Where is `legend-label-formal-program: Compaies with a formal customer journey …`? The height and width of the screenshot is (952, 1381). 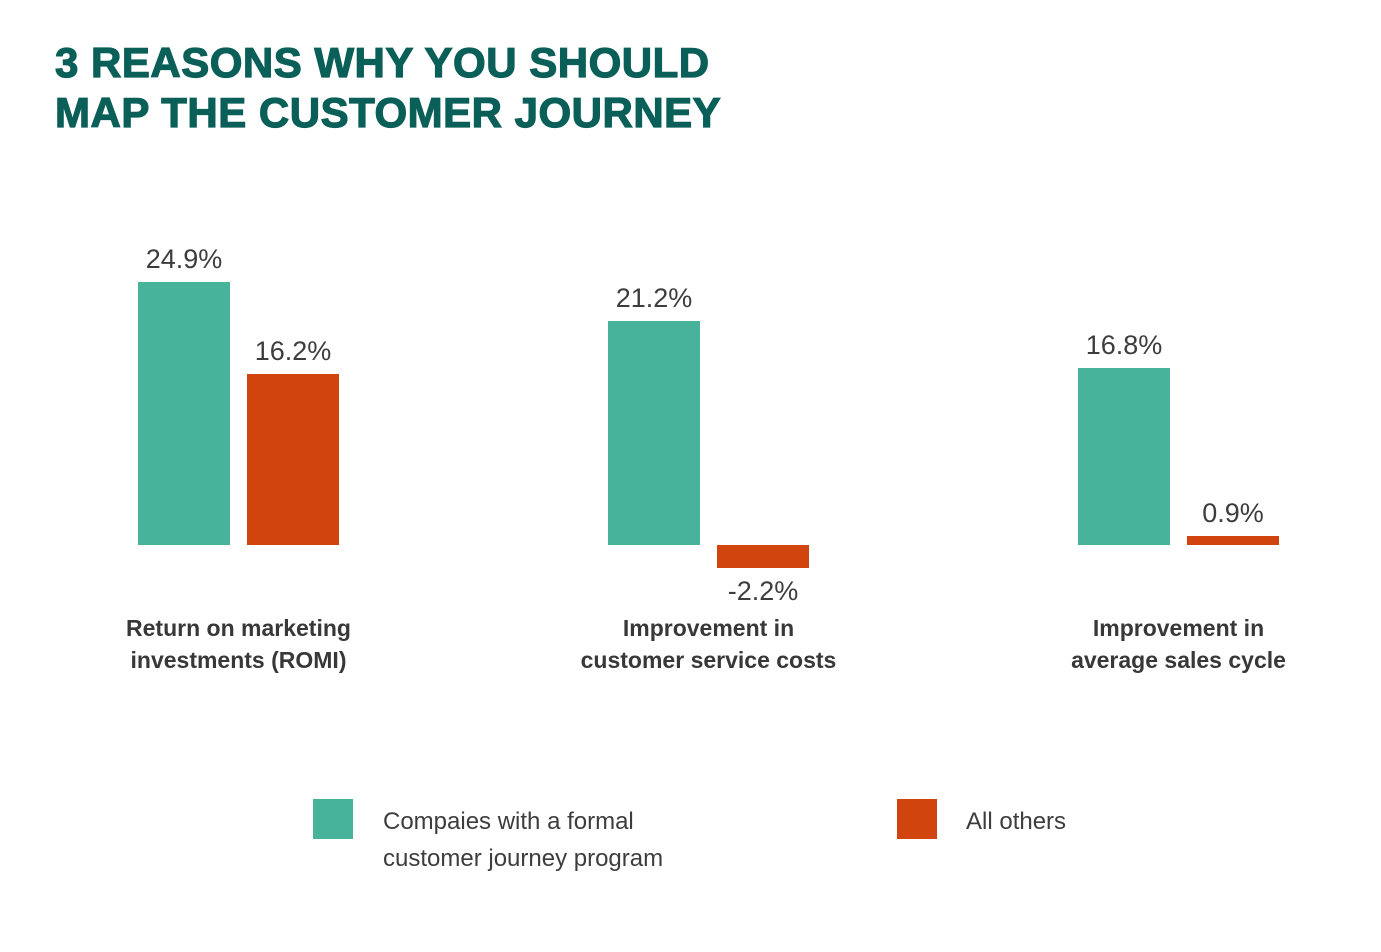 legend-label-formal-program: Compaies with a formal customer journey … is located at coordinates (523, 840).